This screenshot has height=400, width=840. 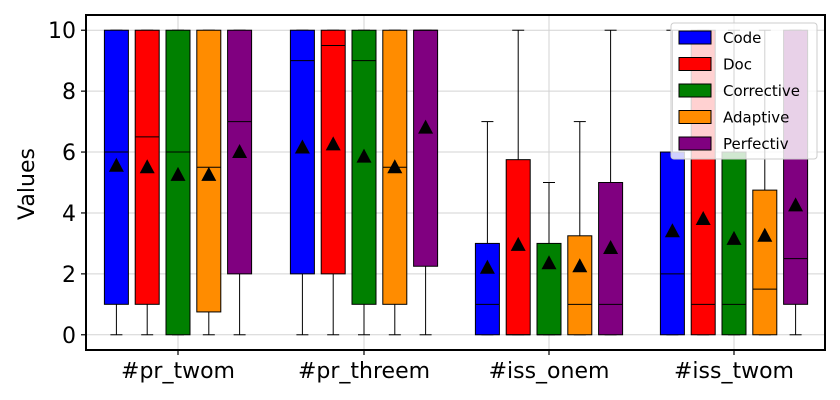 What do you see at coordinates (62, 31) in the screenshot?
I see `y-tick-label: 10` at bounding box center [62, 31].